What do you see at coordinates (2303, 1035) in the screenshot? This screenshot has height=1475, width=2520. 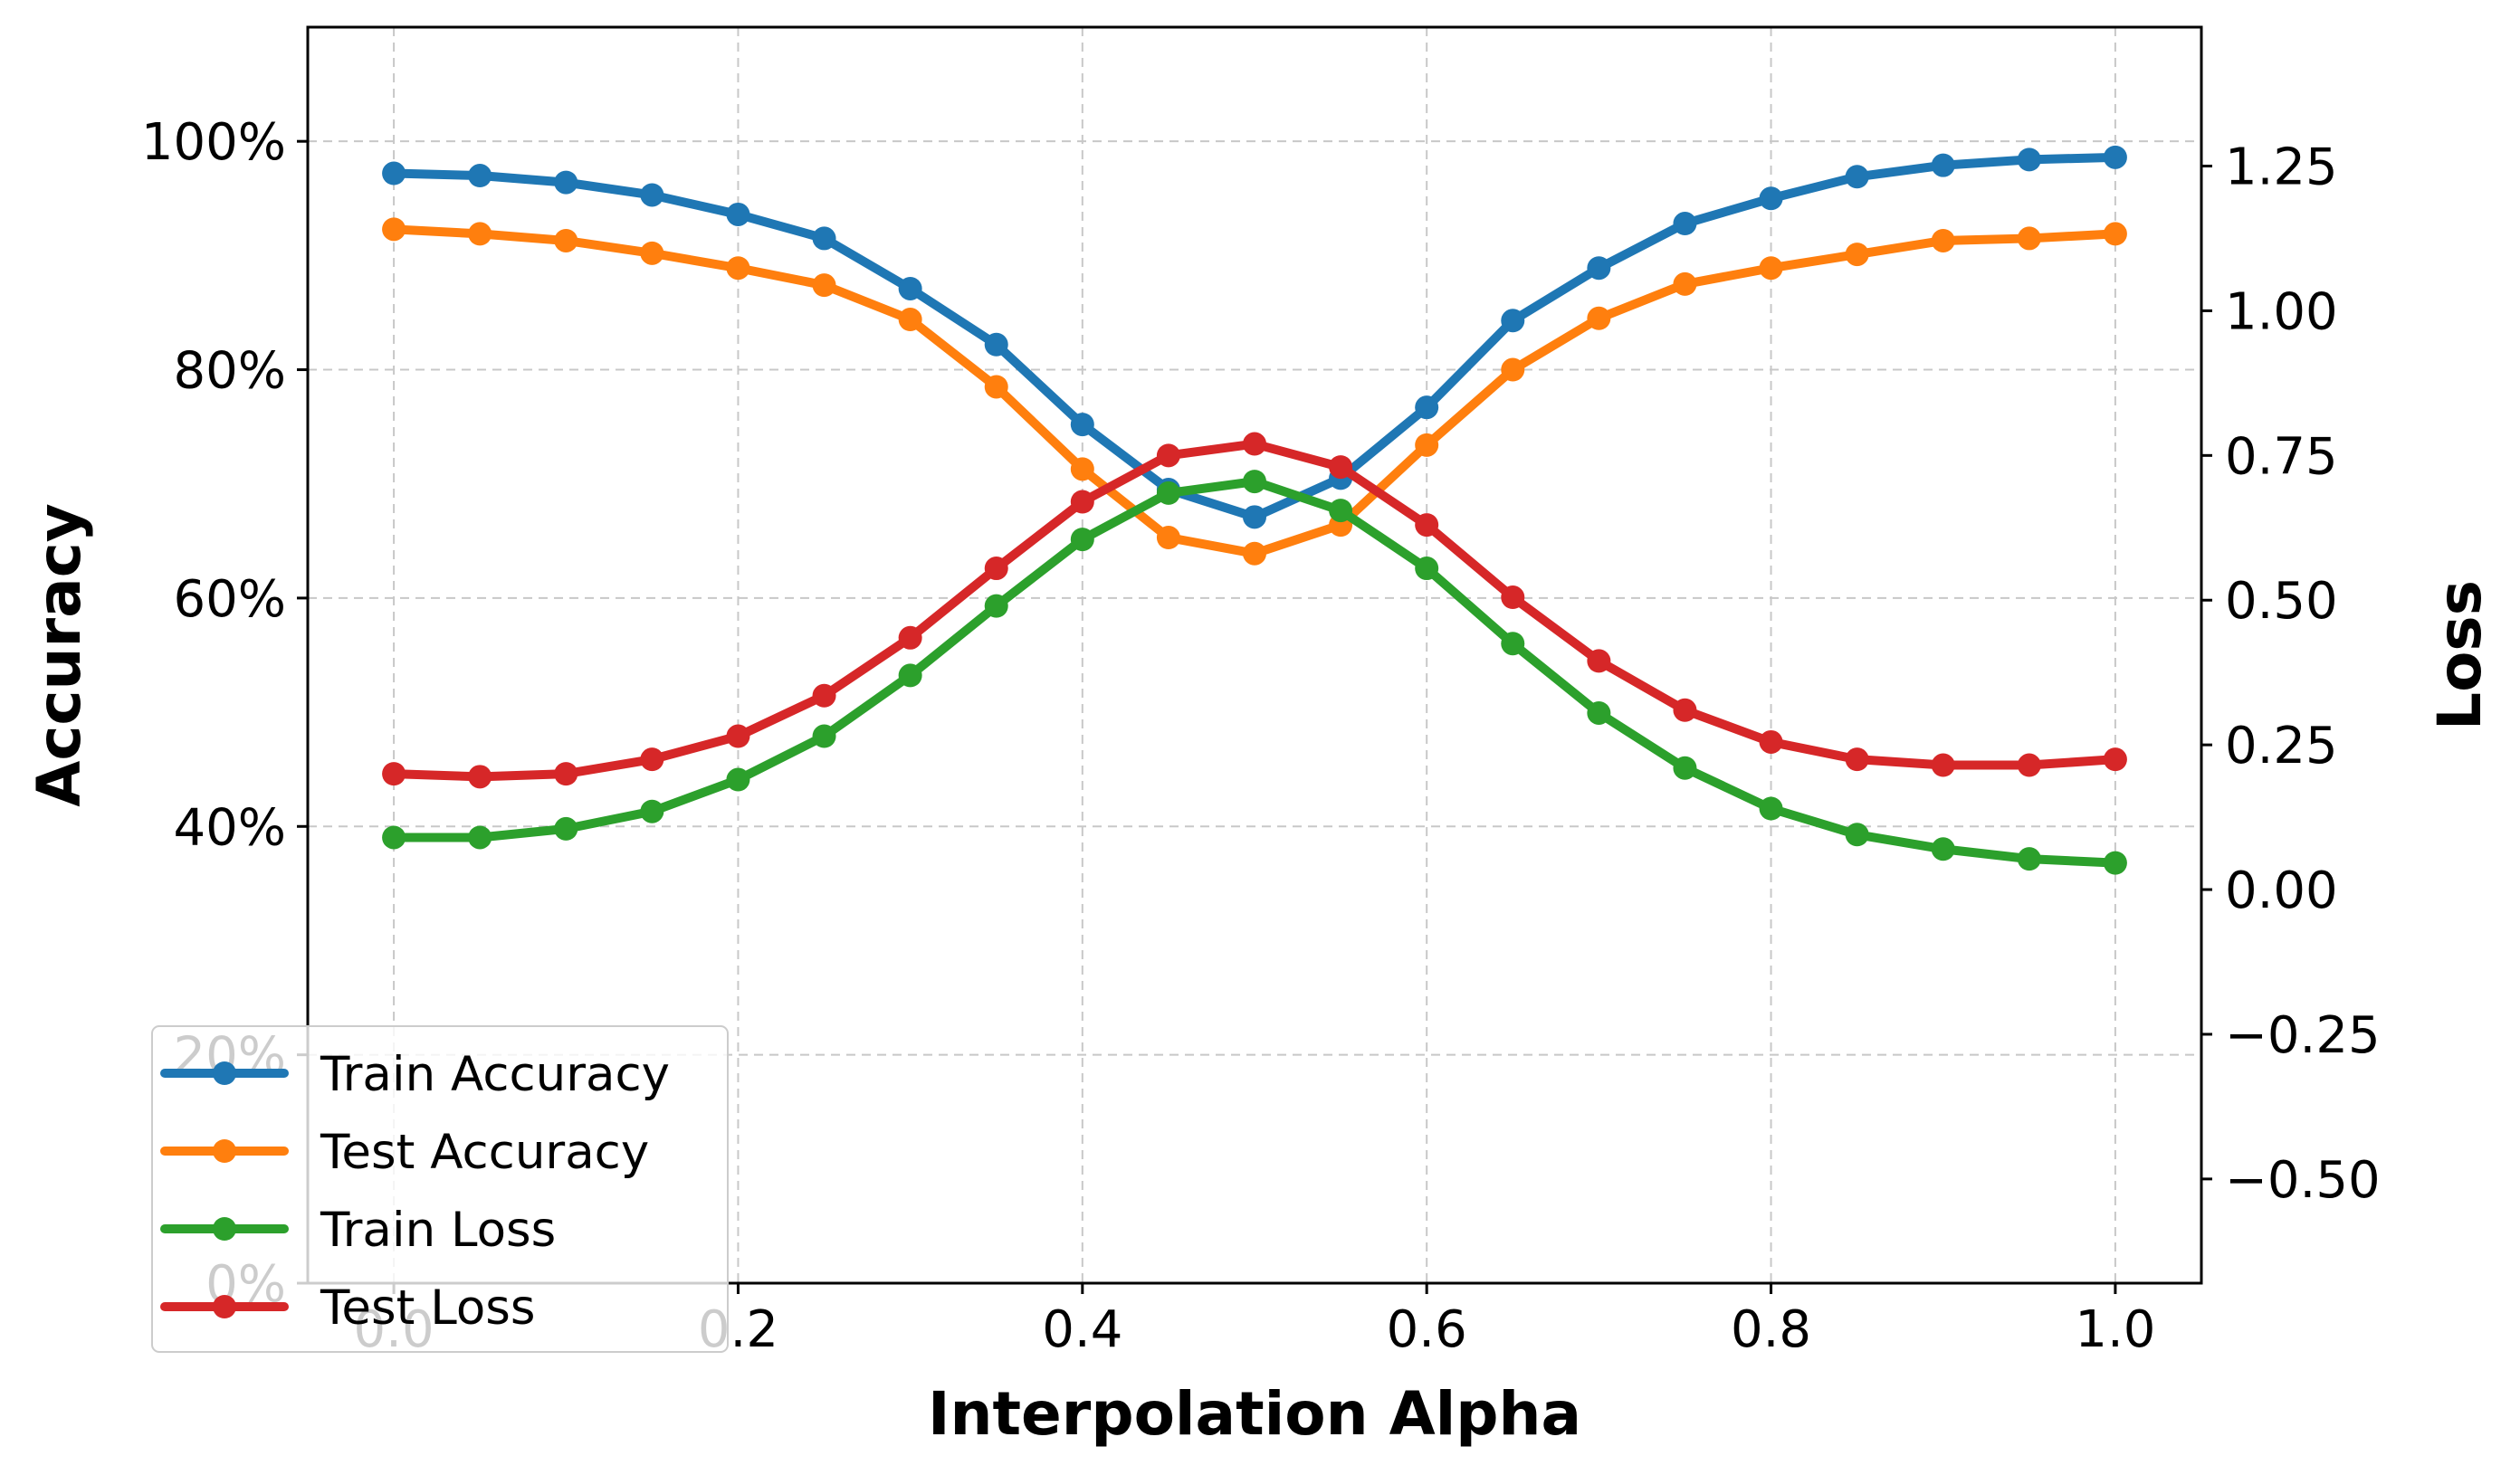 I see `y-right-tick-label: −0.25` at bounding box center [2303, 1035].